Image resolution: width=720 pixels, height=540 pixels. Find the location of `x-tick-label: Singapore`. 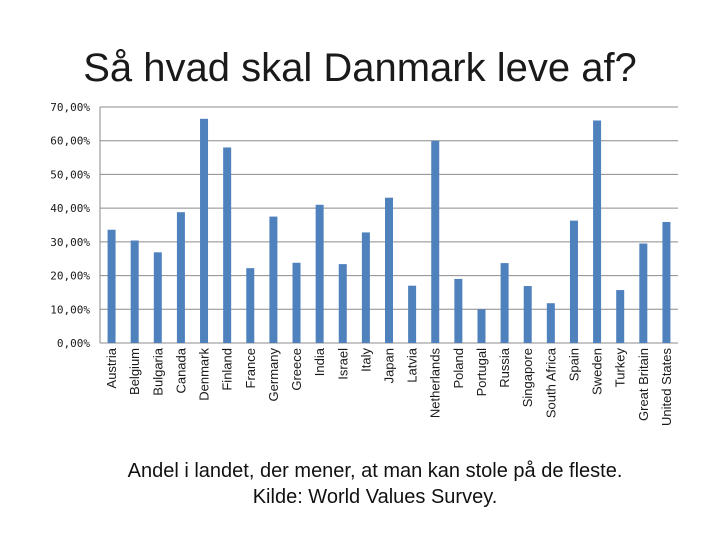

x-tick-label: Singapore is located at coordinates (527, 377).